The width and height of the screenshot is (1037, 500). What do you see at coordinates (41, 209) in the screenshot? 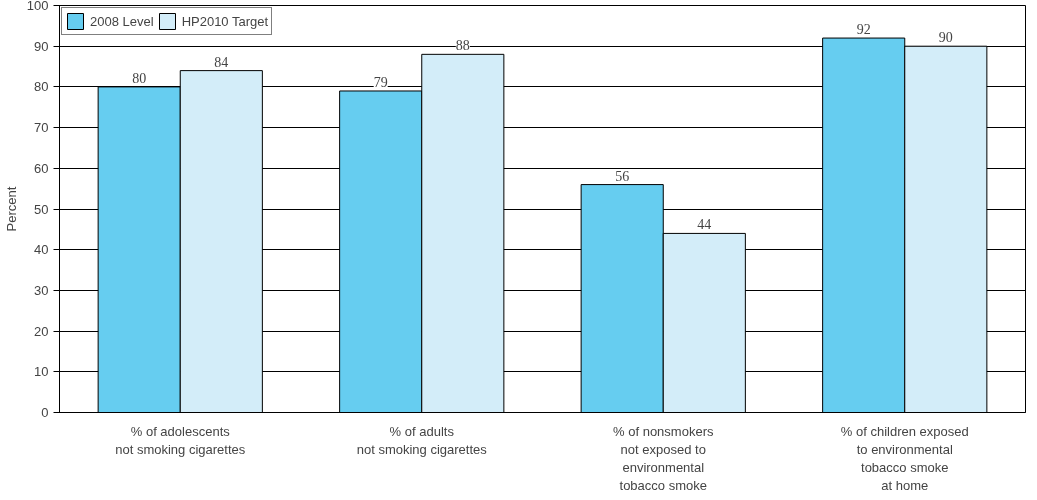
I see `y-tick-label: 50` at bounding box center [41, 209].